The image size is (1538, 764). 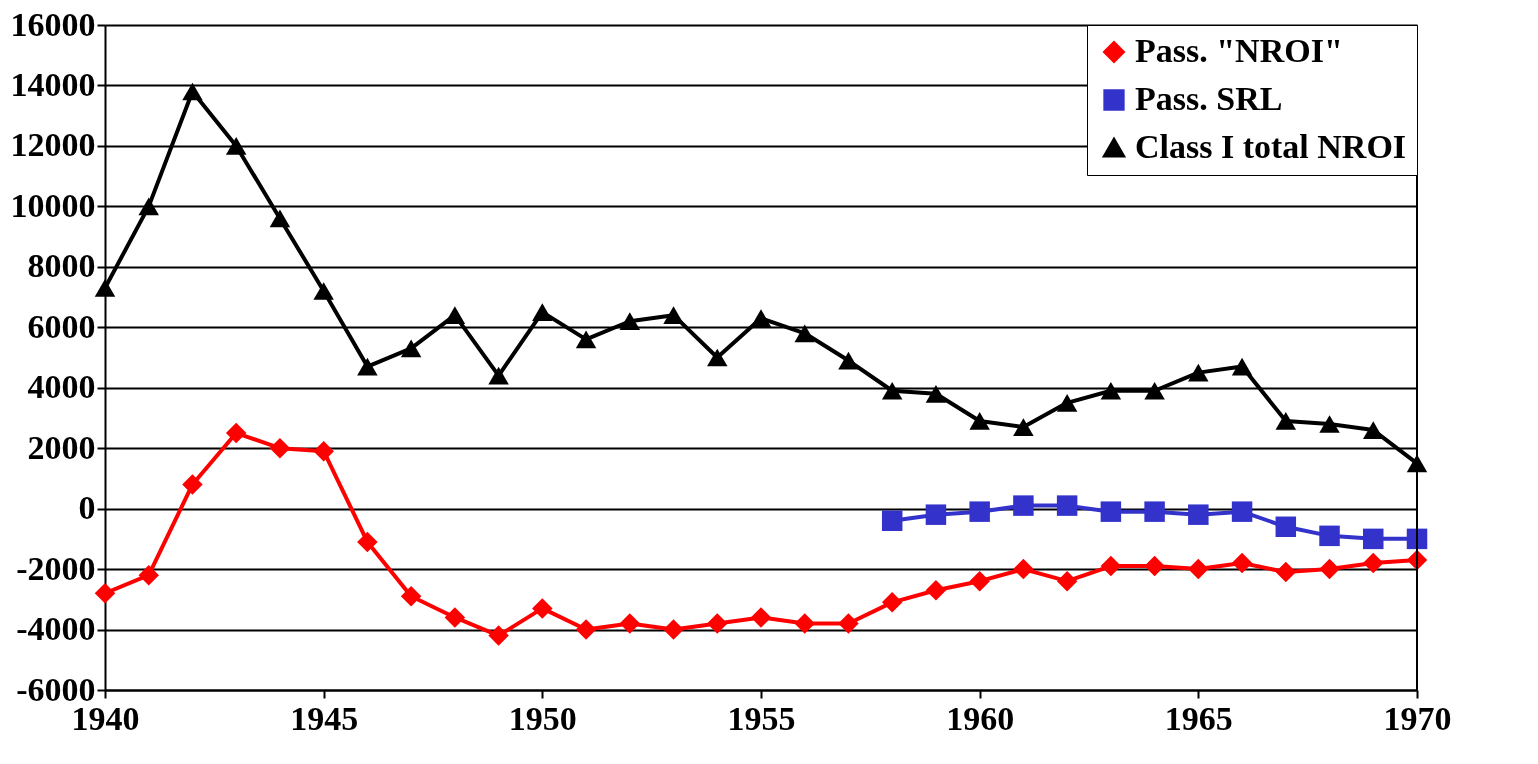 What do you see at coordinates (61, 447) in the screenshot?
I see `y-tick-label: 2000` at bounding box center [61, 447].